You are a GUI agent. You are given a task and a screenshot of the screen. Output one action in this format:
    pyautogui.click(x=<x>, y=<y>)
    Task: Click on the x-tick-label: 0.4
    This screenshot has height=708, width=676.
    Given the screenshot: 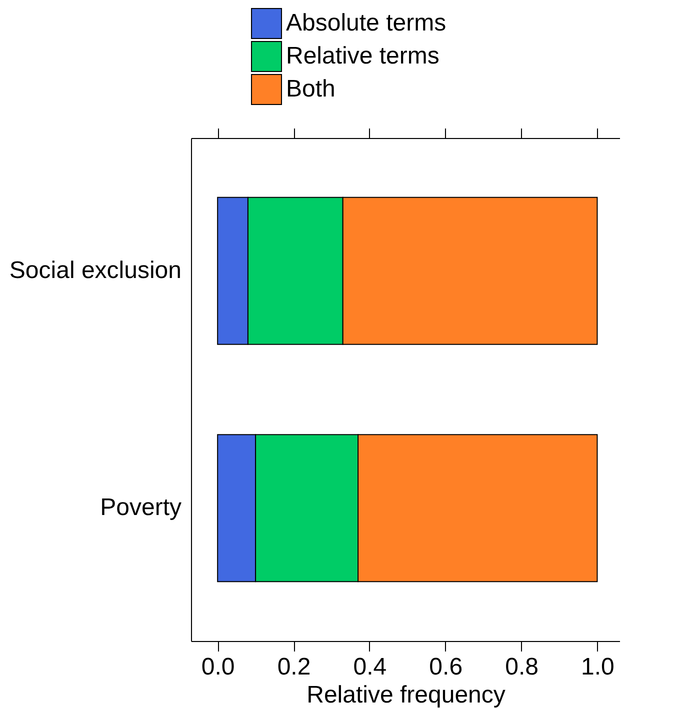 What is the action you would take?
    pyautogui.click(x=370, y=667)
    